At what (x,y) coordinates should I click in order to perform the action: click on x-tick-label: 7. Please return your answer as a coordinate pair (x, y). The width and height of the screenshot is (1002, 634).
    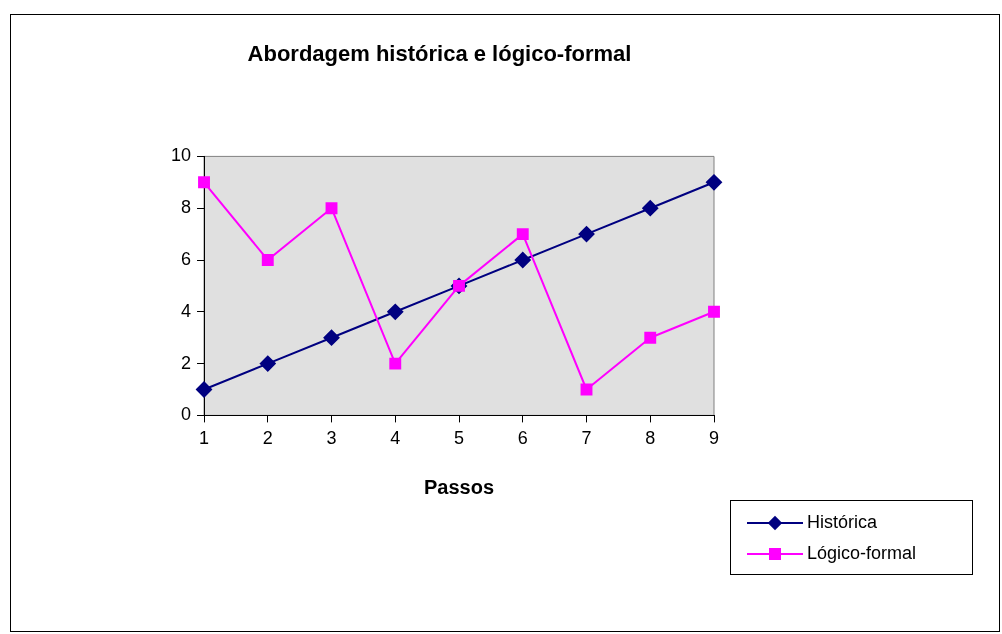
    Looking at the image, I should click on (586, 438).